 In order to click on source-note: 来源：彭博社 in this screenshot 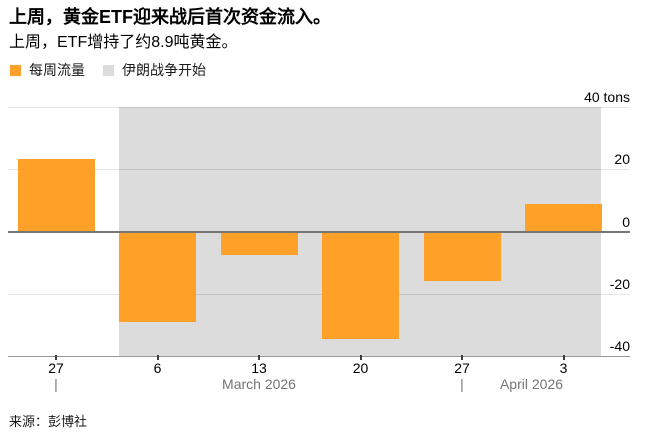, I will do `click(48, 421)`.